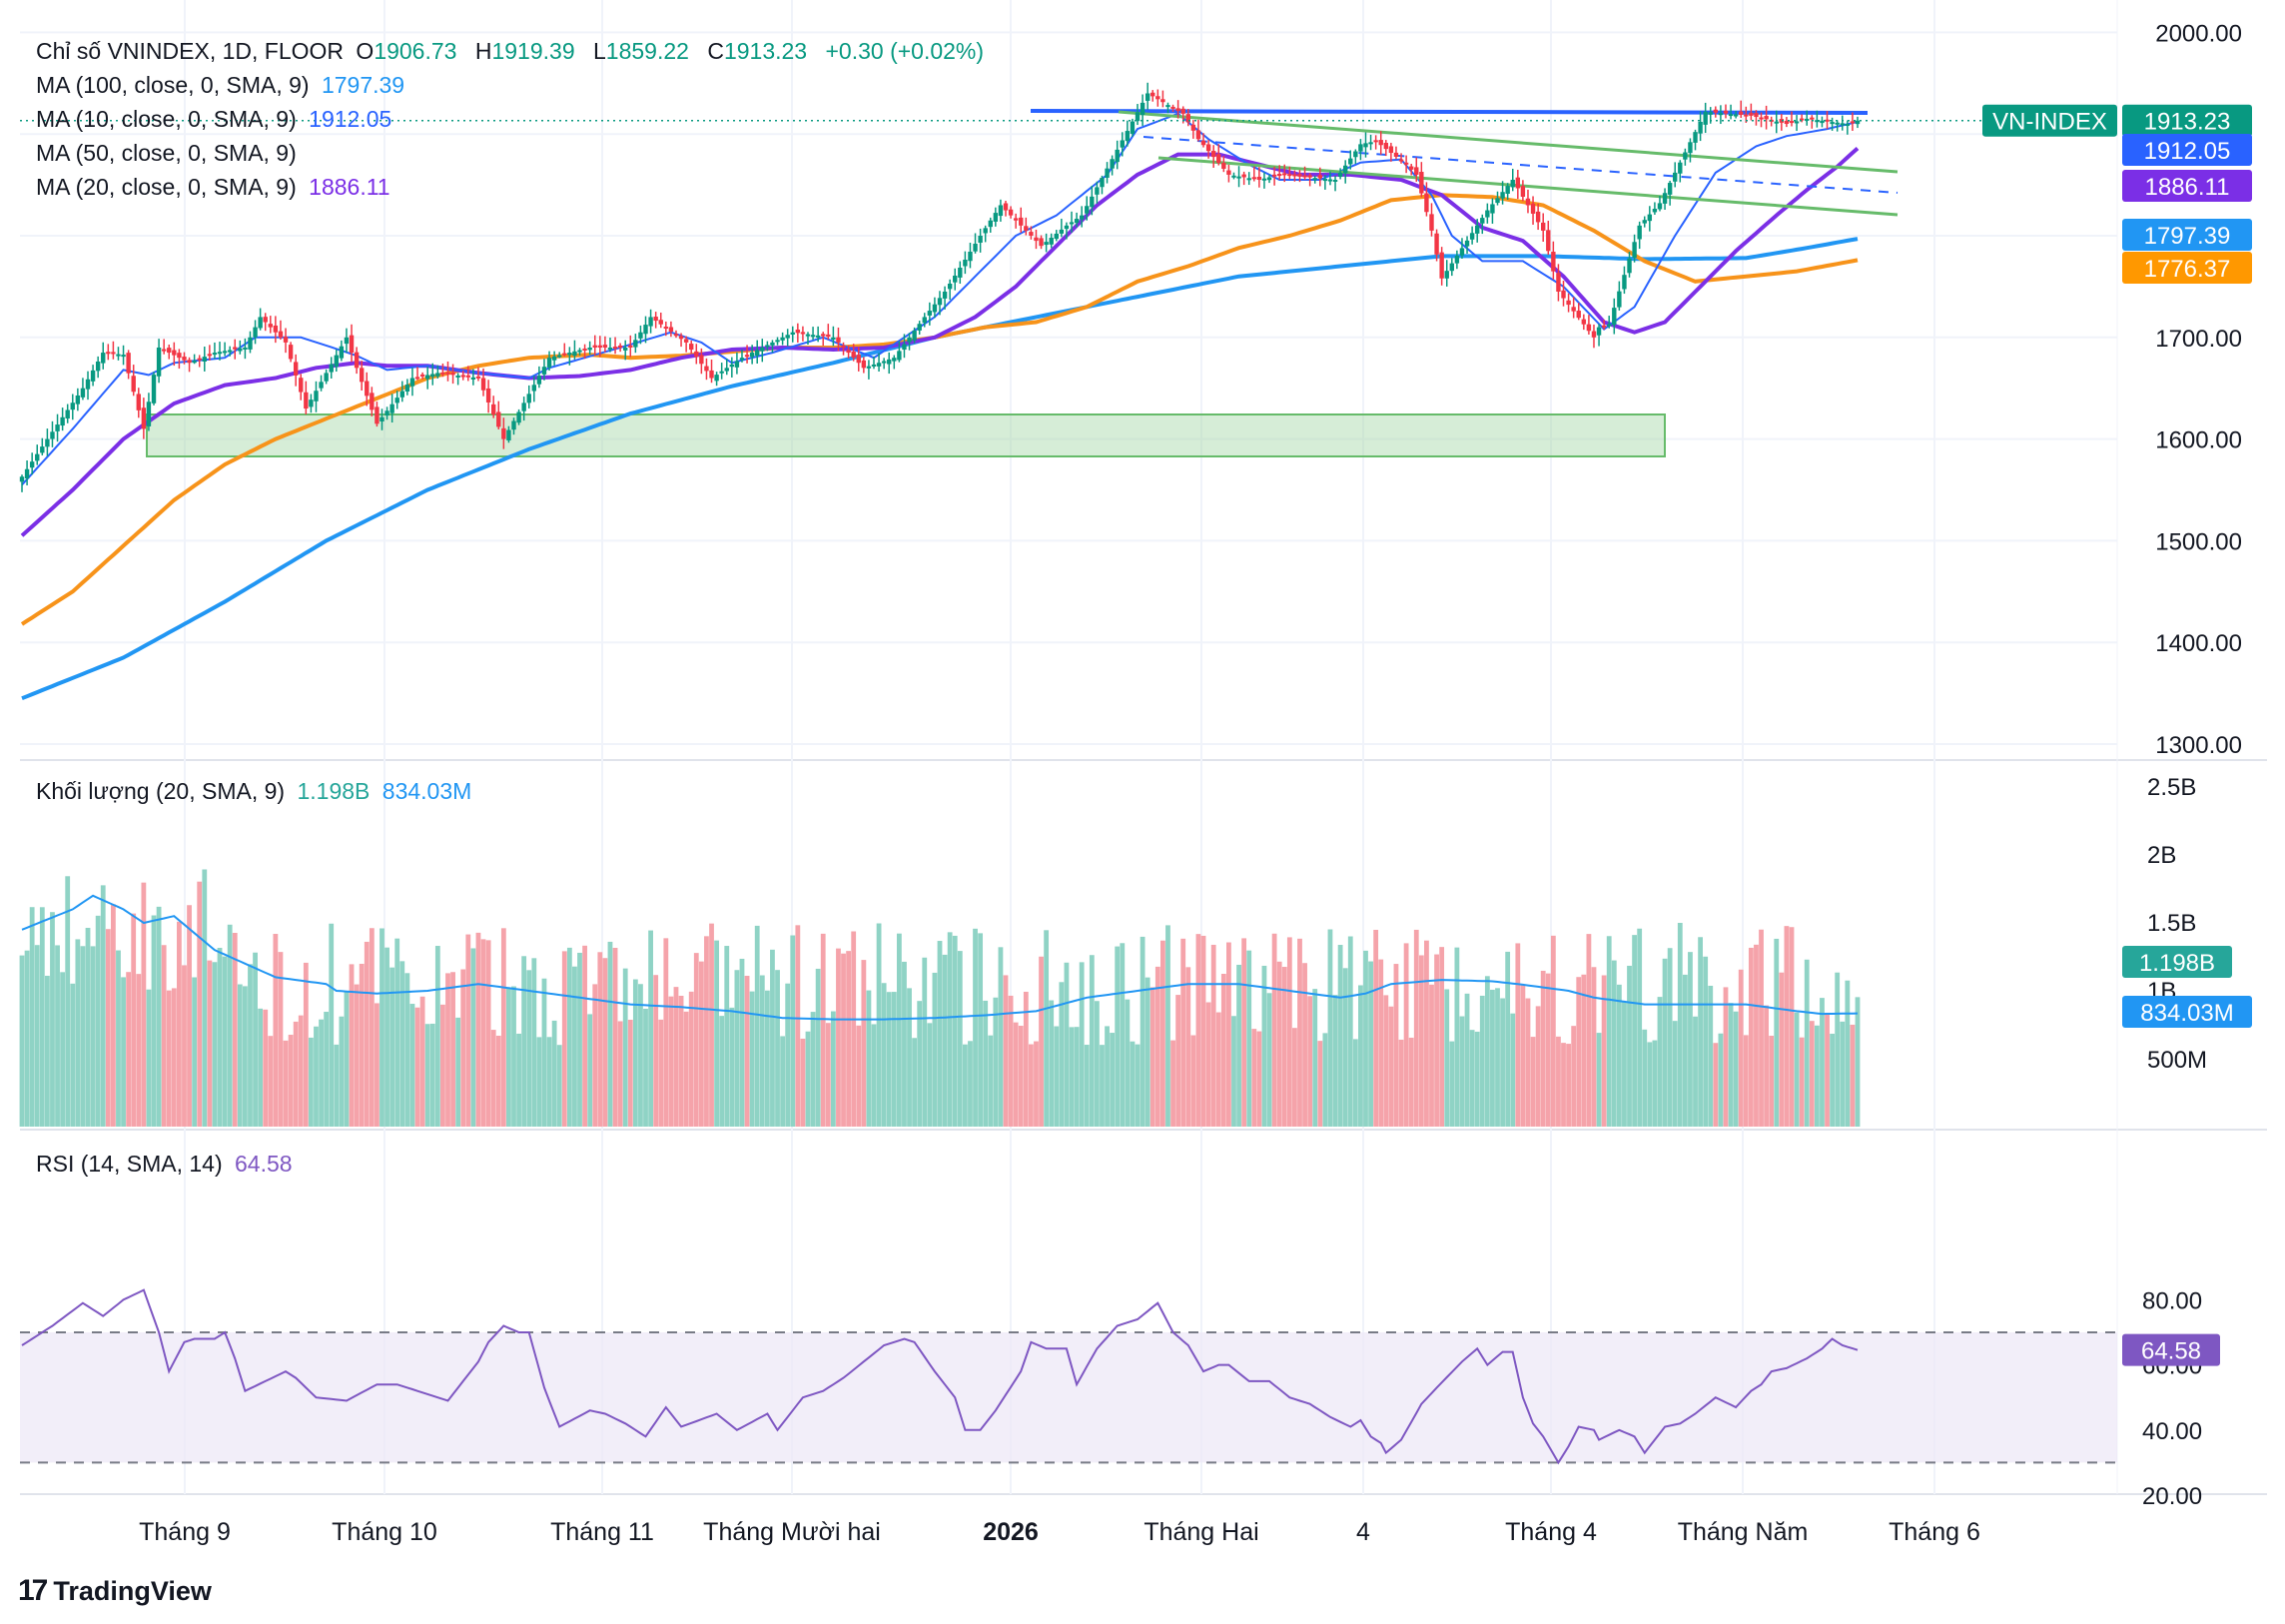 The width and height of the screenshot is (2285, 1624). Describe the element at coordinates (220, 85) in the screenshot. I see `ma100-legend: MA (100, close, 0, SMA, 9) 1797.39` at that location.